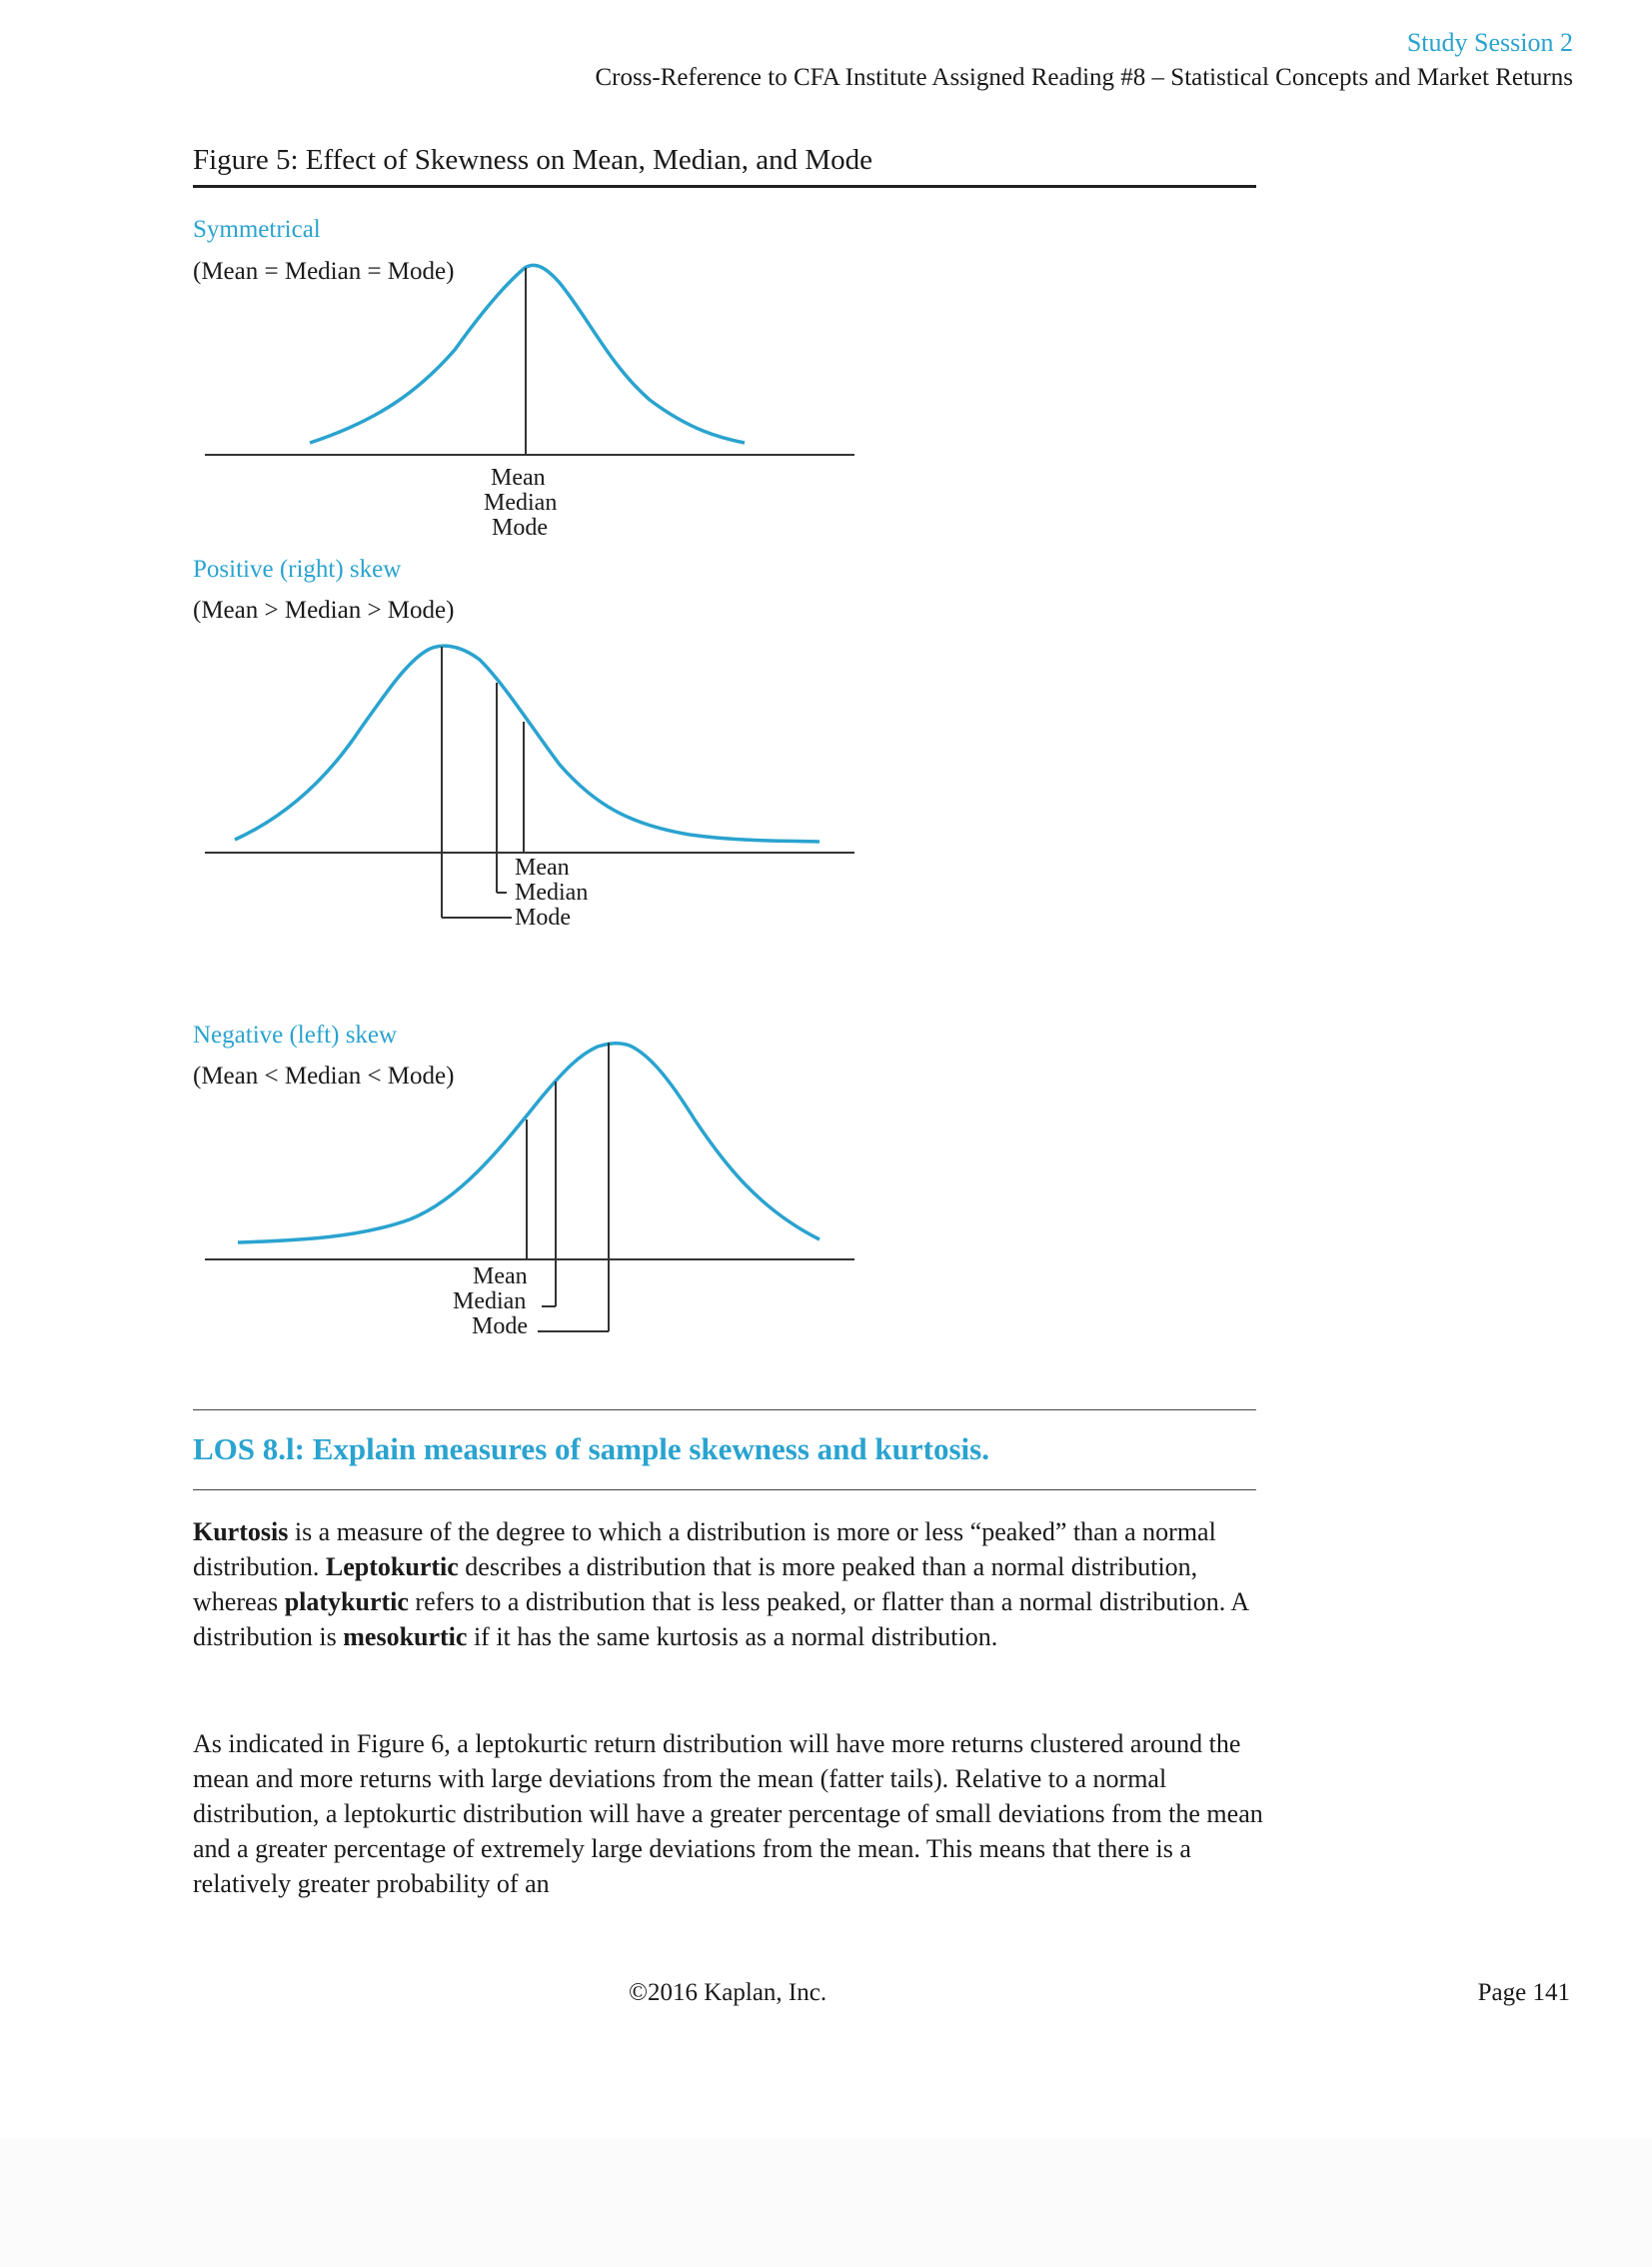  I want to click on negative-skew-stat-mode: Mode, so click(500, 1326).